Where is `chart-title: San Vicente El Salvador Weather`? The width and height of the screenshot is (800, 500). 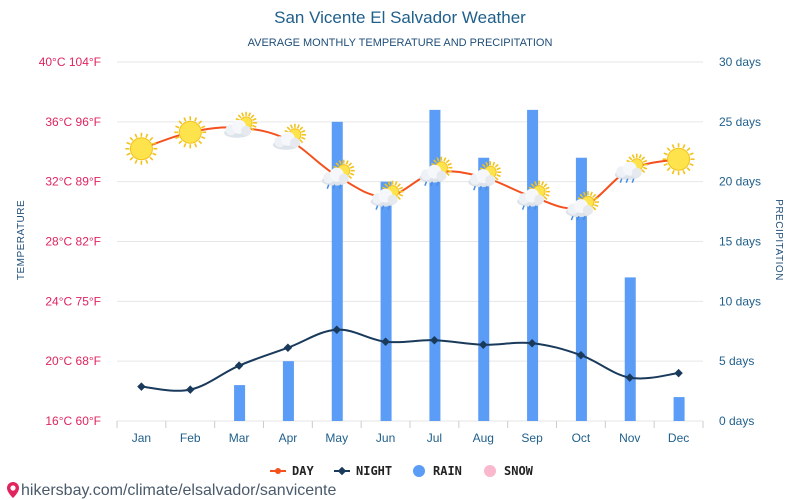 chart-title: San Vicente El Salvador Weather is located at coordinates (400, 17).